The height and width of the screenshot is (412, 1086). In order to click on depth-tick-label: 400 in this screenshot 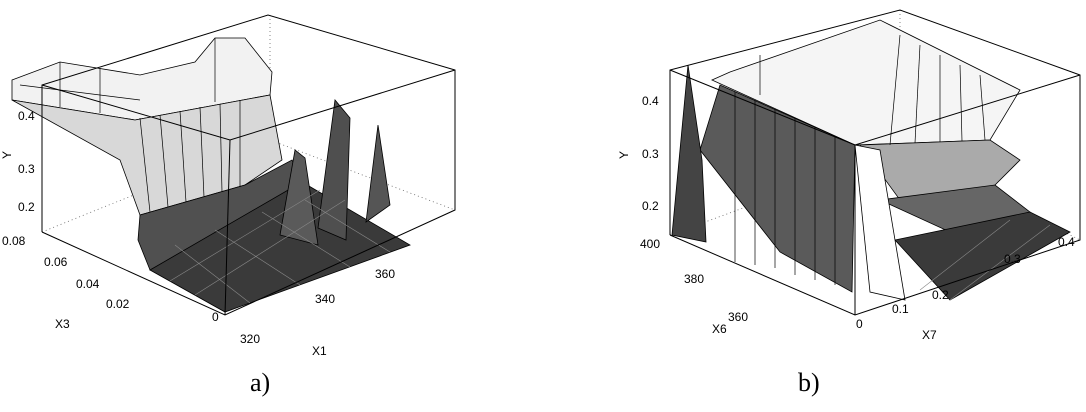, I will do `click(650, 244)`.